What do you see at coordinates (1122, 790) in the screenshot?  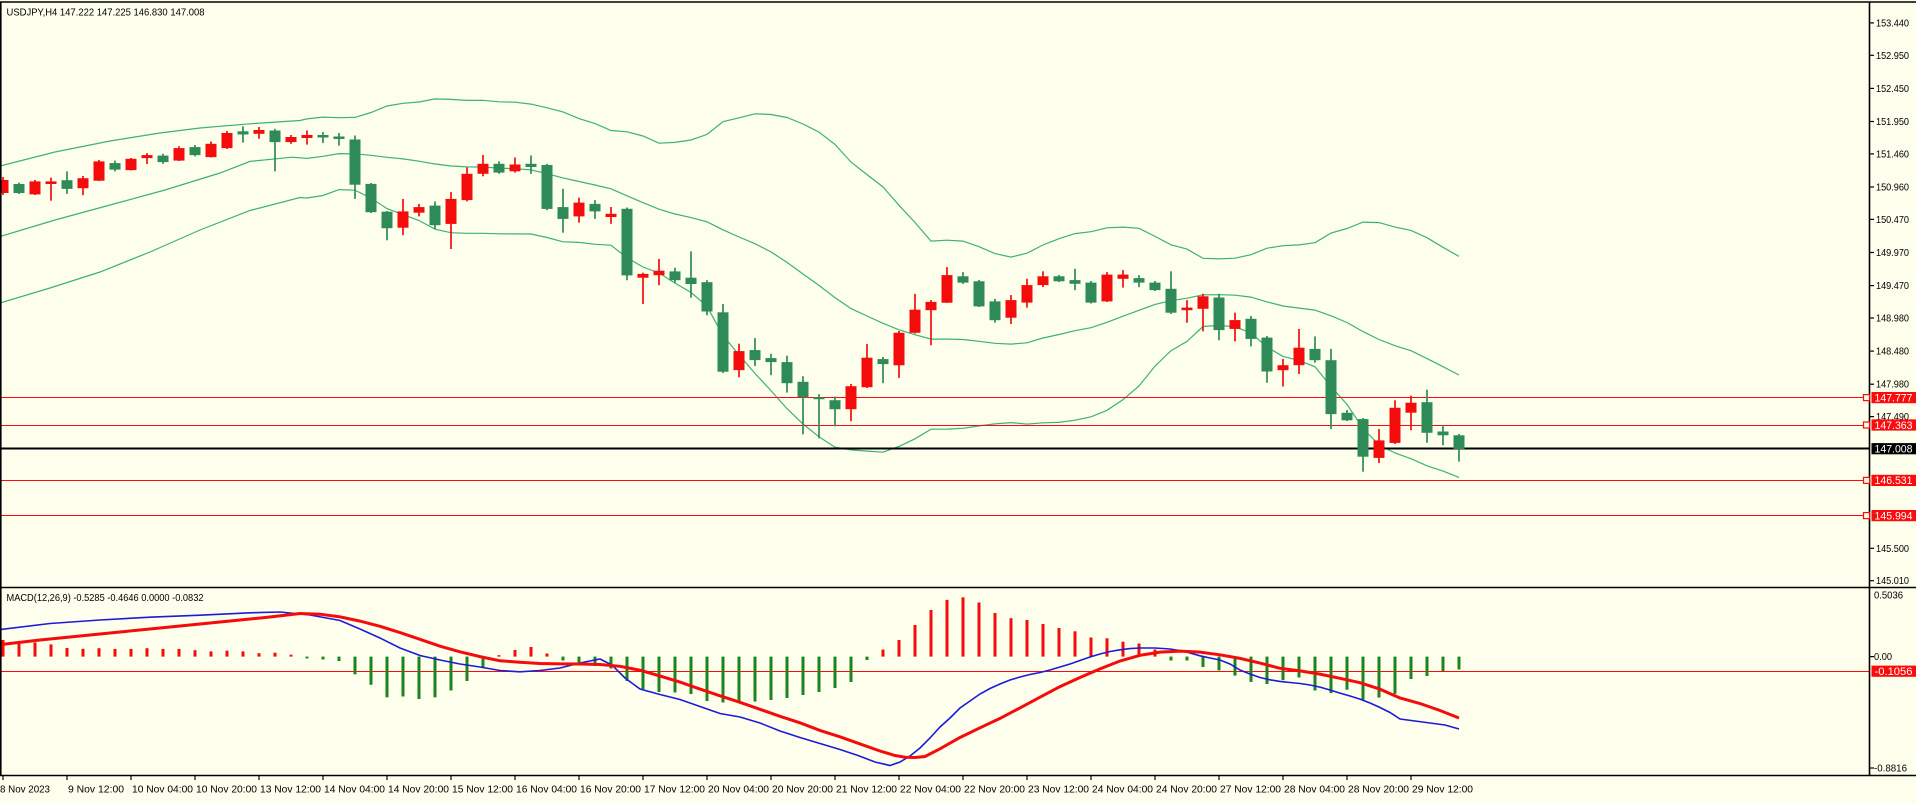 I see `svg-text: 24 Nov 04:00` at bounding box center [1122, 790].